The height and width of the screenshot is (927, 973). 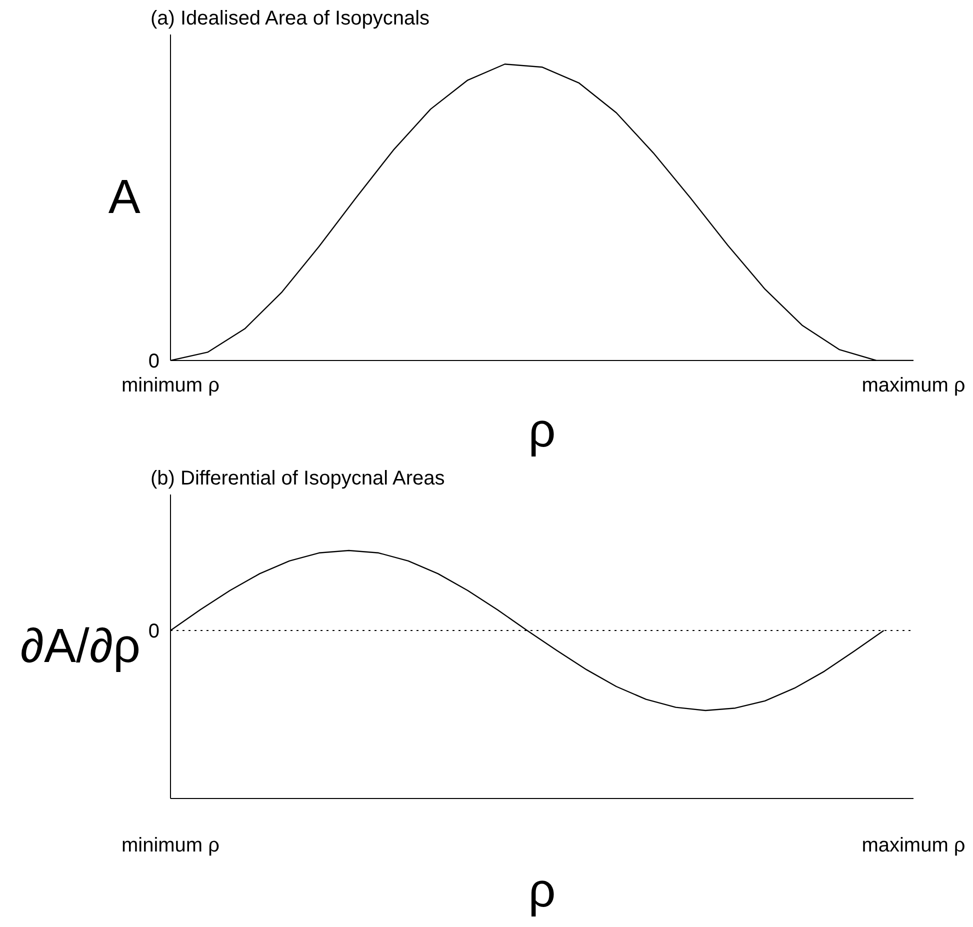 What do you see at coordinates (154, 631) in the screenshot?
I see `ref-line-label: 0` at bounding box center [154, 631].